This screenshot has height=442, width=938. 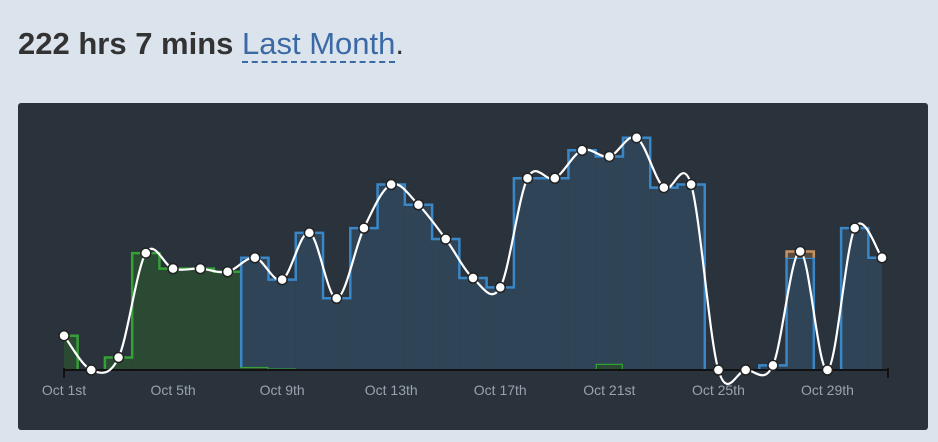 What do you see at coordinates (400, 43) in the screenshot?
I see `period-end: .` at bounding box center [400, 43].